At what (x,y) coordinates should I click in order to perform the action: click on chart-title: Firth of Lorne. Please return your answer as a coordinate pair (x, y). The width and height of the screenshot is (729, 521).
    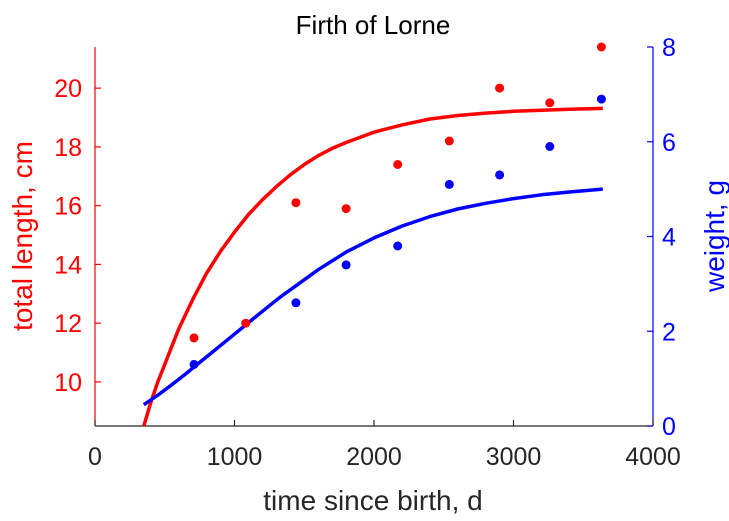
    Looking at the image, I should click on (373, 25).